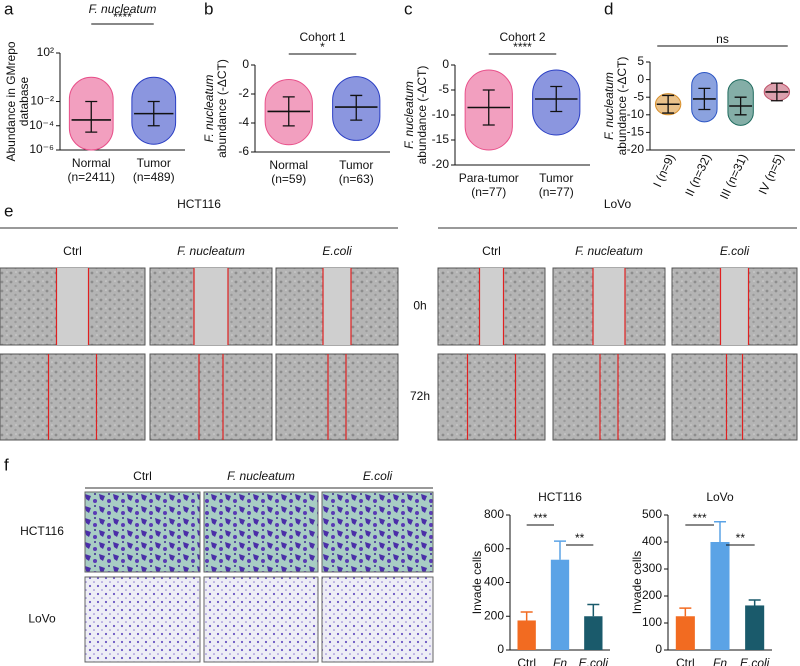 This screenshot has width=800, height=666. What do you see at coordinates (208, 9) in the screenshot?
I see `panel-letter: b` at bounding box center [208, 9].